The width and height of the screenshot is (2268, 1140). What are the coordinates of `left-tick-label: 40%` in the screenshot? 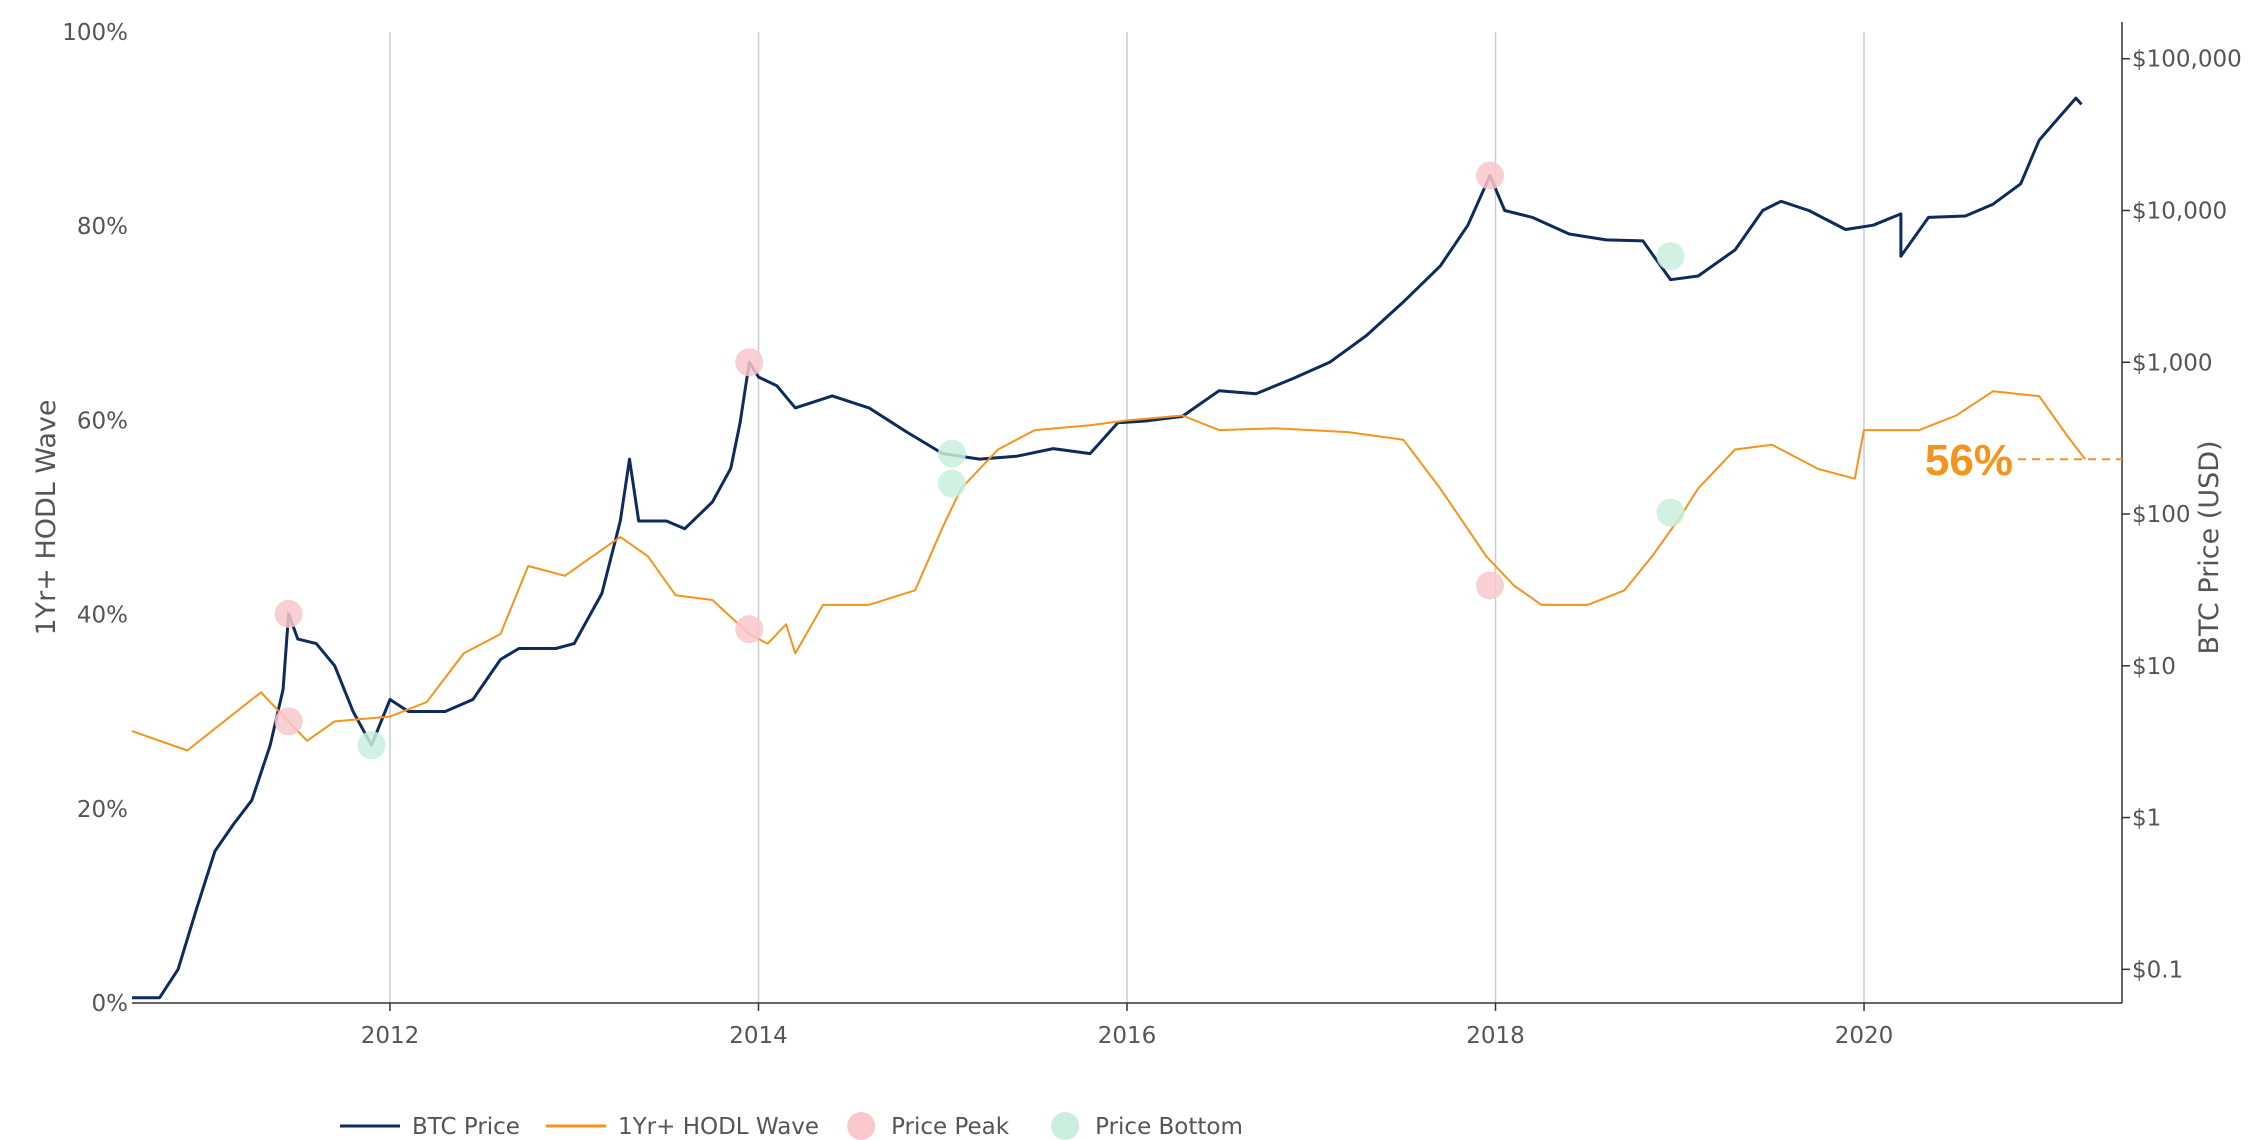 It's located at (102, 616).